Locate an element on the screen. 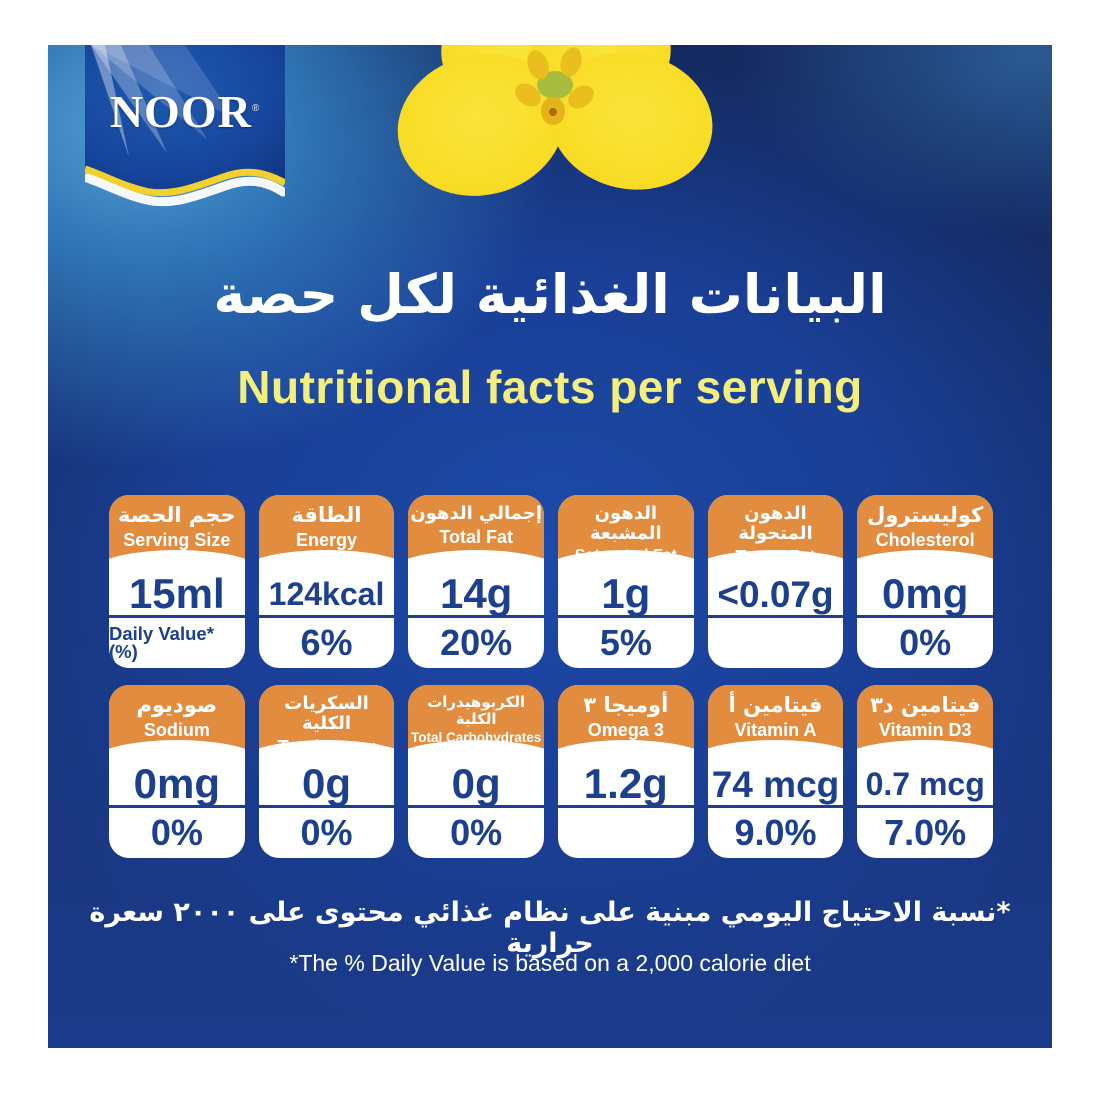 This screenshot has width=1100, height=1100. nutrition-card-saturated-fat: الدهون المشبعة Saturated Fat 1g 5% is located at coordinates (626, 581).